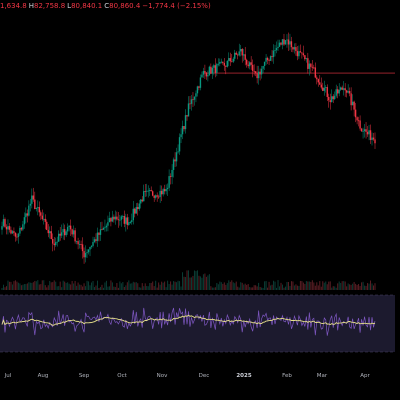 This screenshot has height=400, width=400. Describe the element at coordinates (13, 6) in the screenshot. I see `open-value: 1,634.8` at that location.